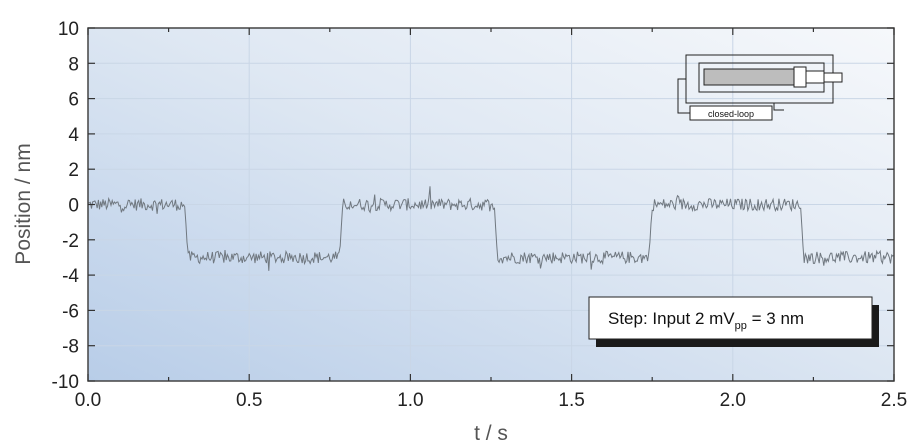 The height and width of the screenshot is (446, 915). I want to click on inset-cap, so click(800, 77).